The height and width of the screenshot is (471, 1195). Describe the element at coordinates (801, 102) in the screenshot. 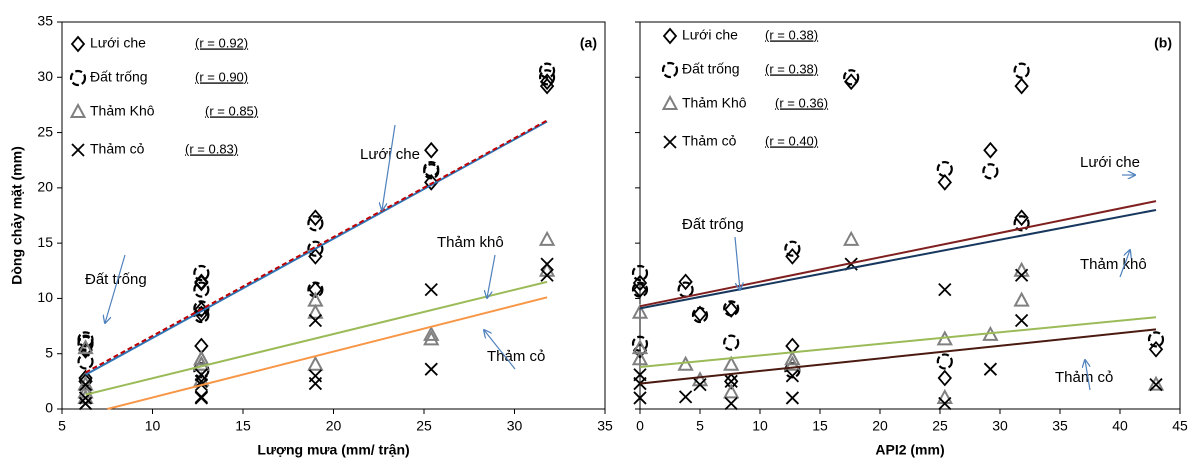

I see `legend-r-label: (r = 0.36)` at that location.